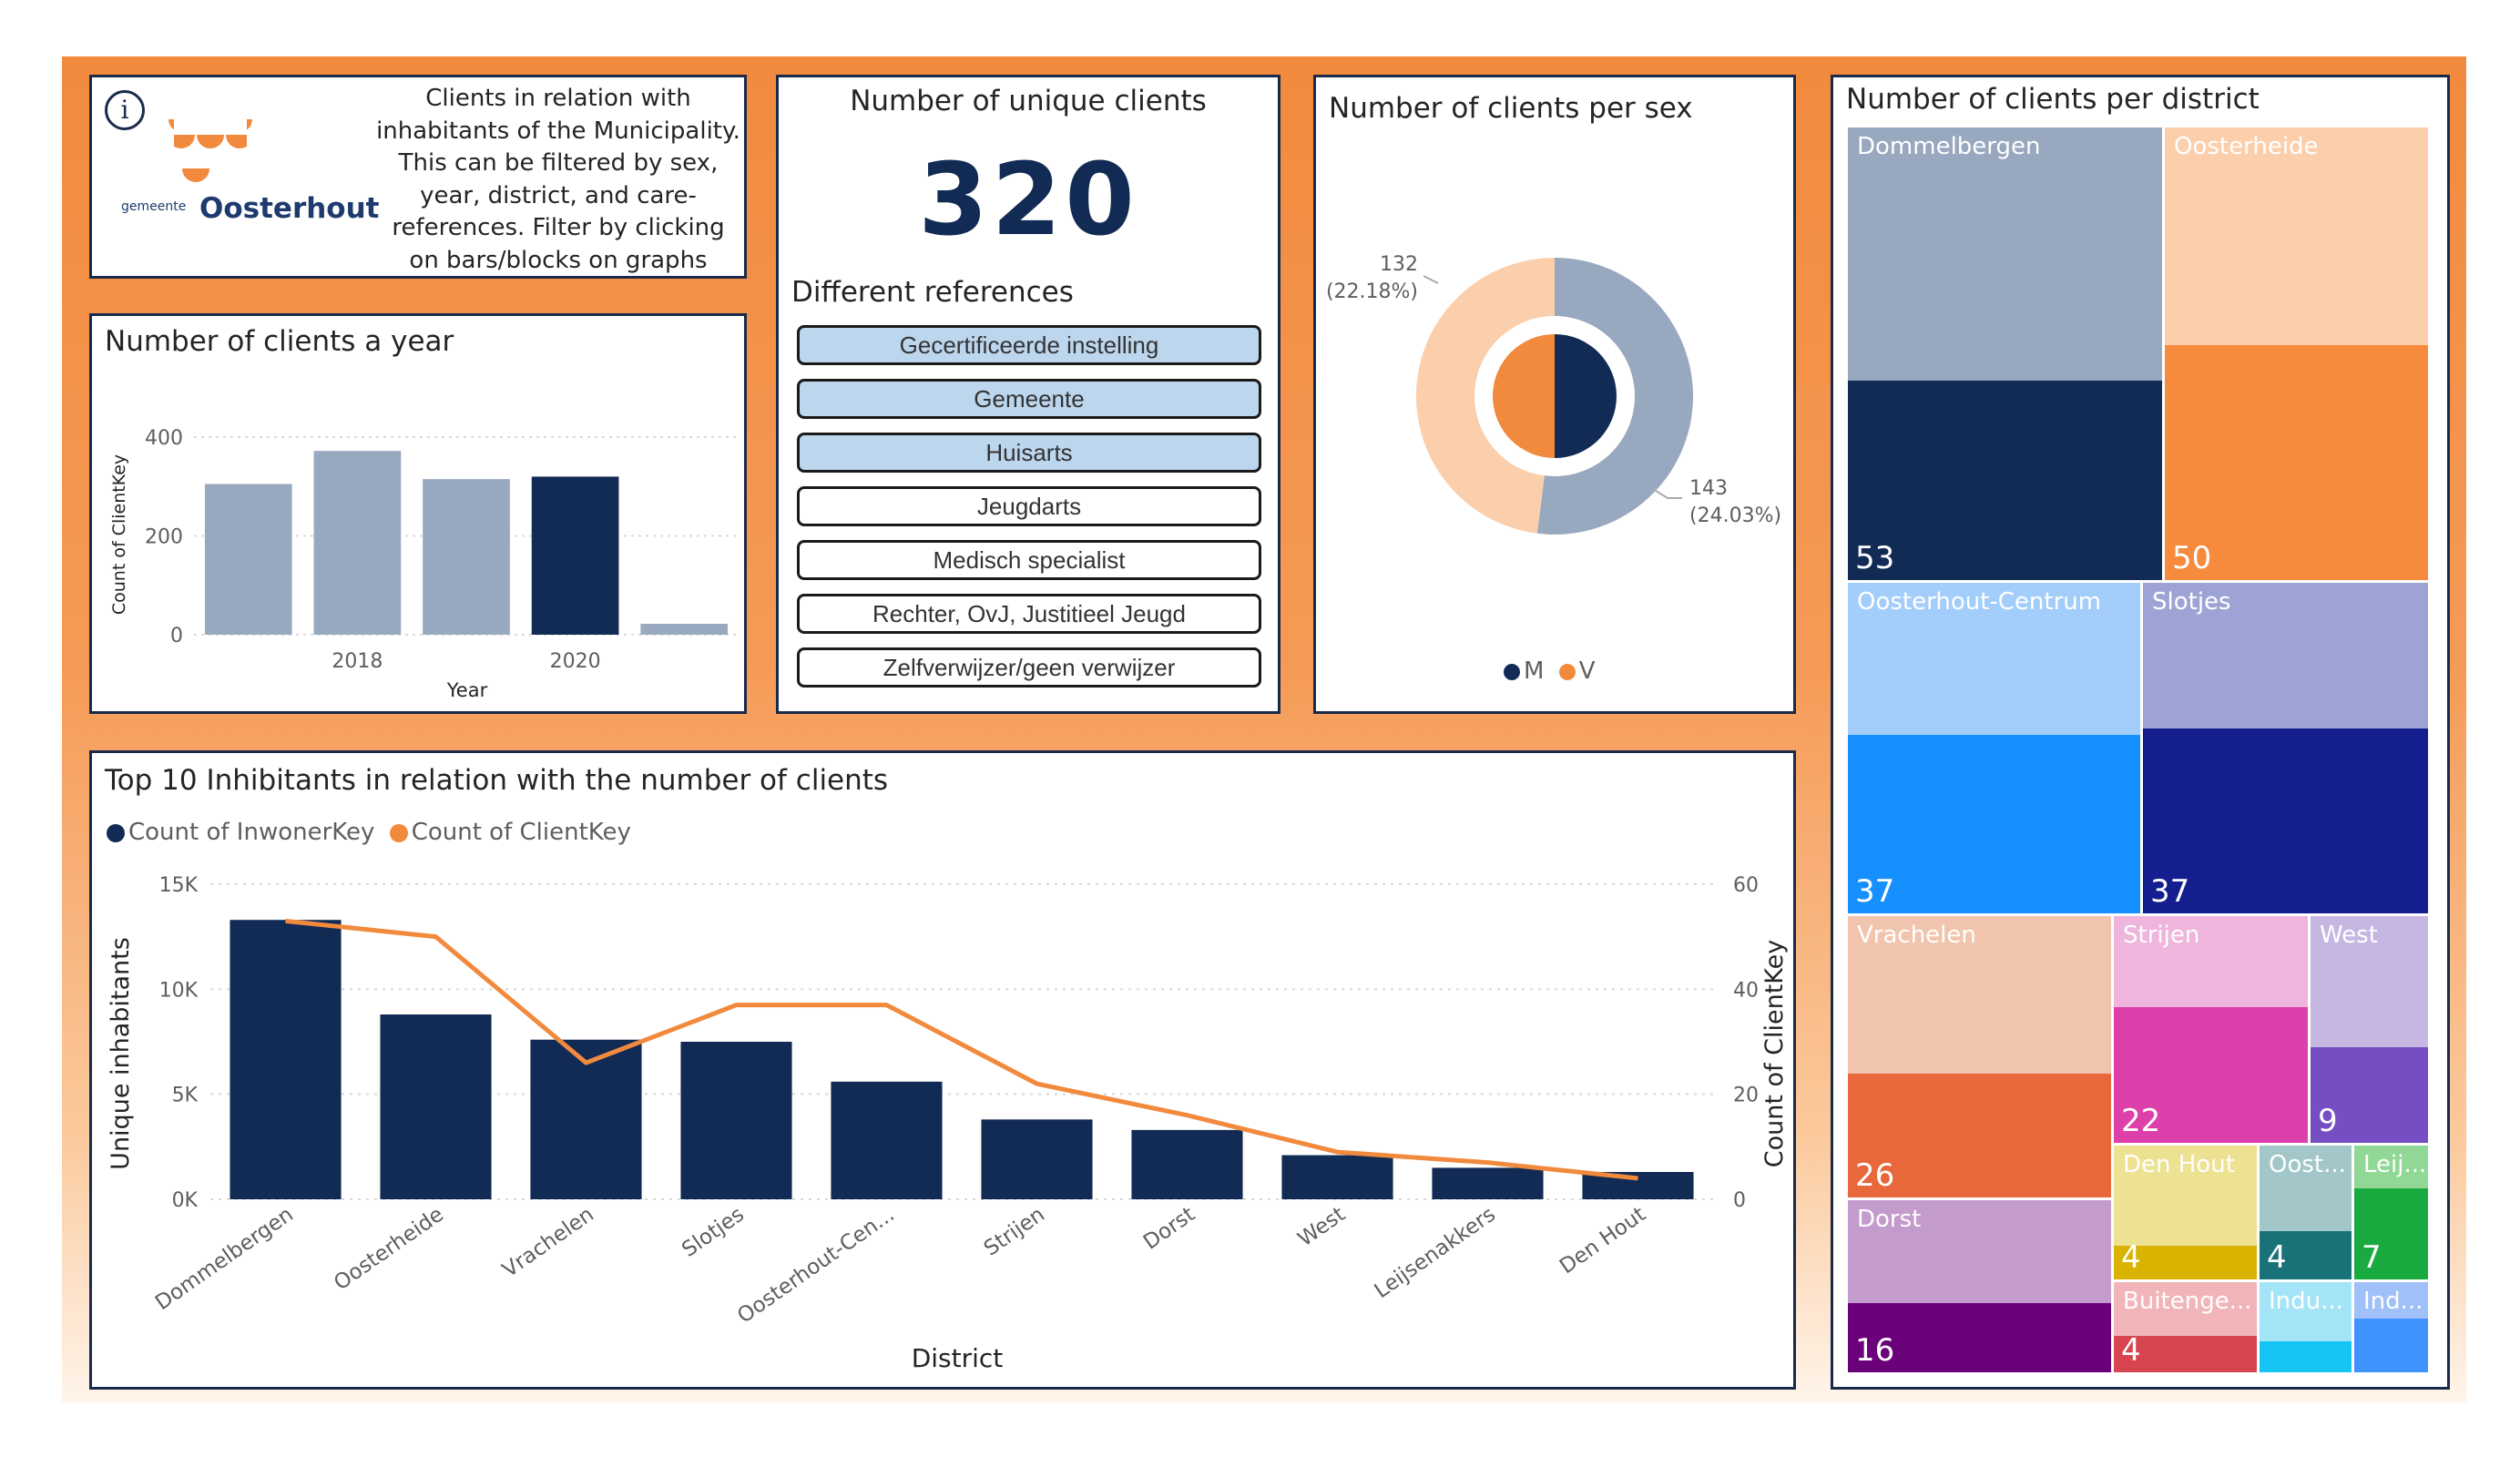 This screenshot has height=1457, width=2520. I want to click on reference-button: Gecertificeerde instelling, so click(1029, 345).